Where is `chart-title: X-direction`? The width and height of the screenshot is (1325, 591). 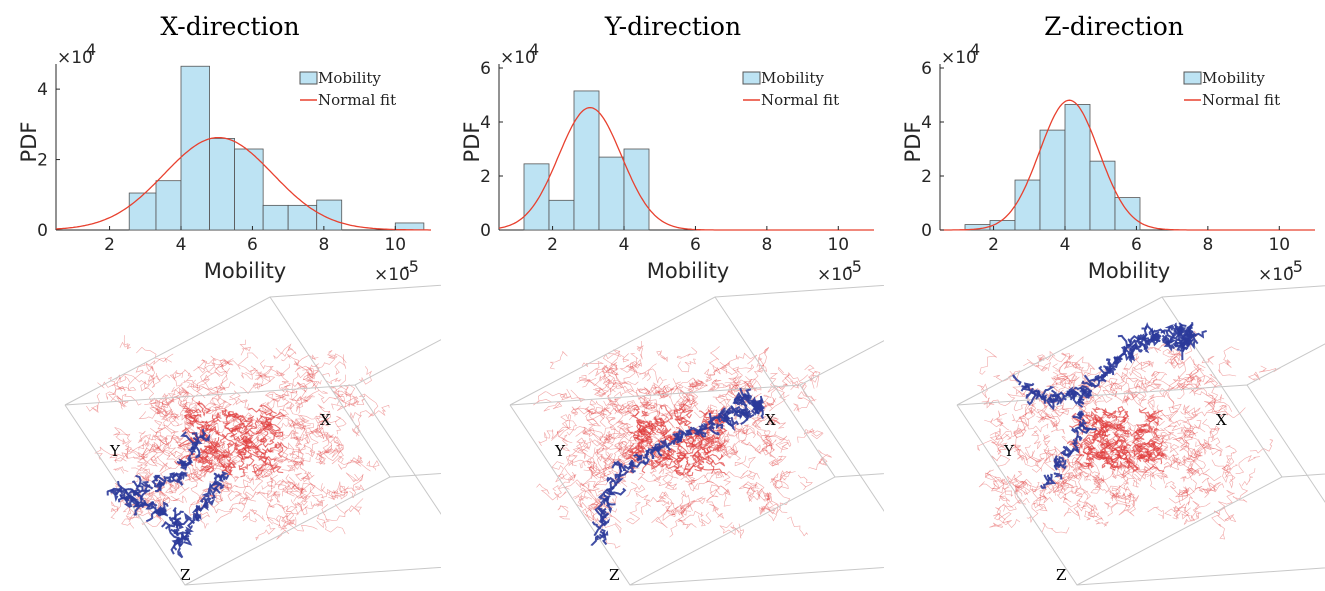 chart-title: X-direction is located at coordinates (229, 26).